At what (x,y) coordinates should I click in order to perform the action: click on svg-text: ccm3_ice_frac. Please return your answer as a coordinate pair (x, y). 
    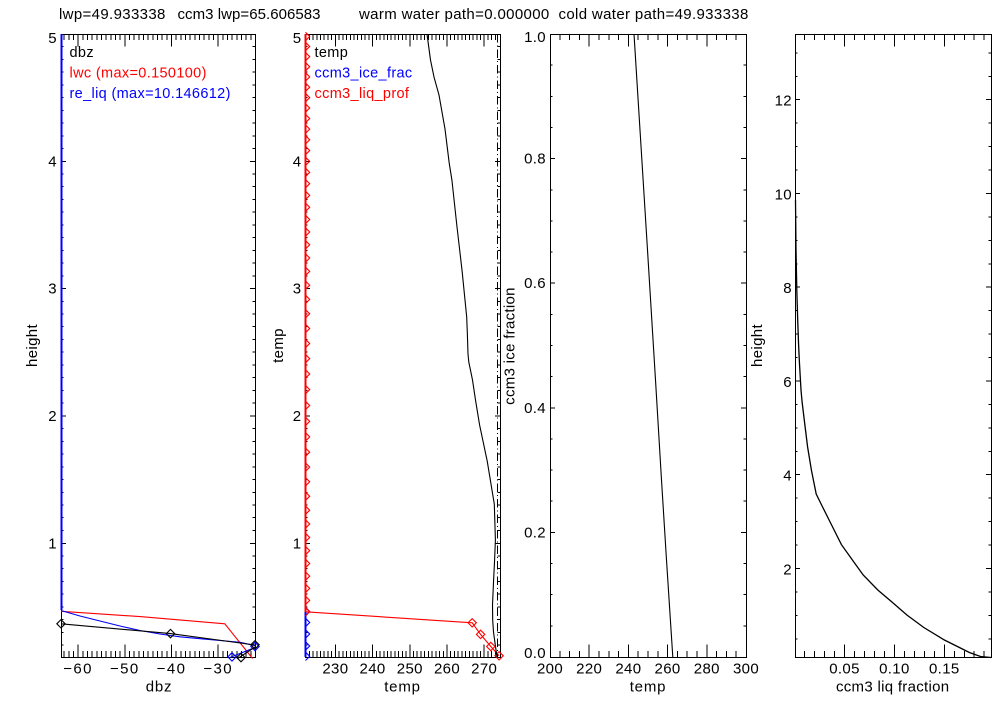
    Looking at the image, I should click on (364, 73).